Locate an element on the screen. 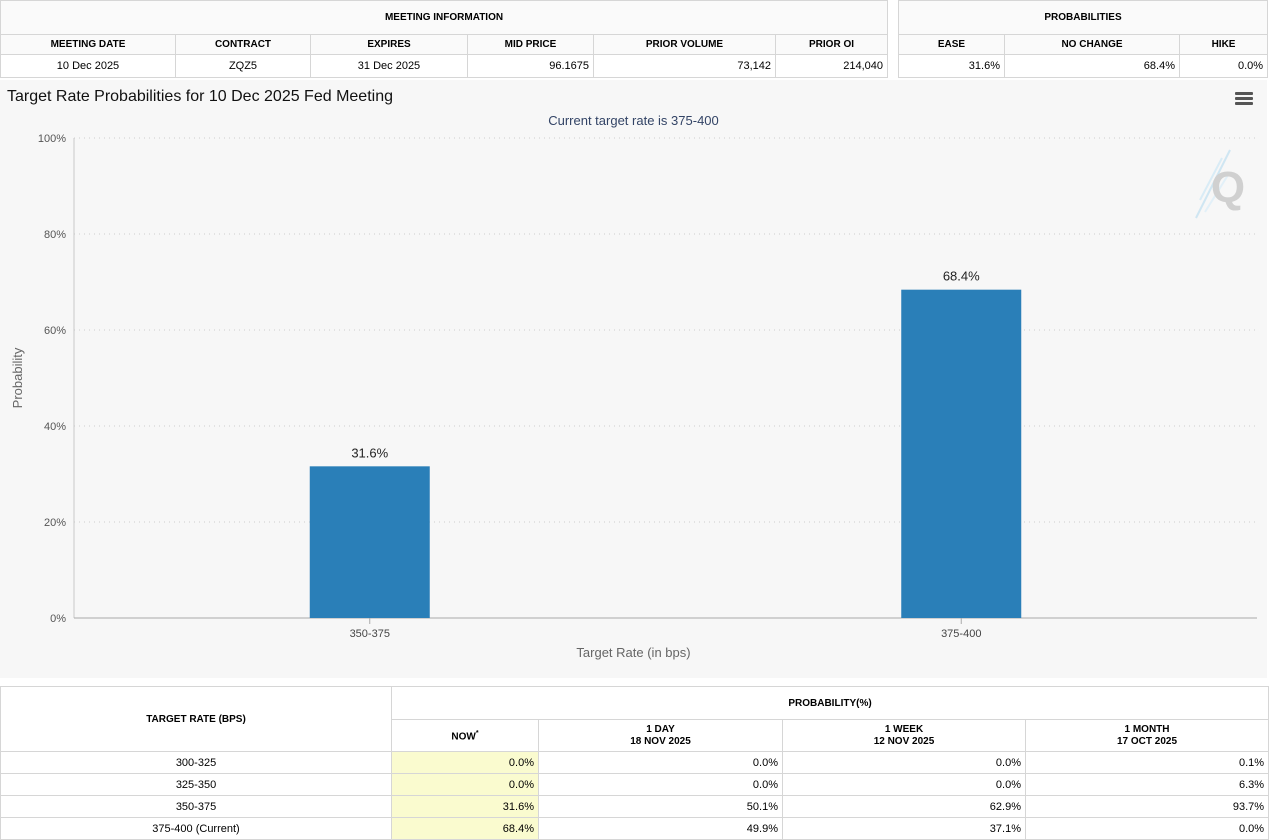 This screenshot has height=840, width=1274. rate-cell: 350-375 is located at coordinates (196, 806).